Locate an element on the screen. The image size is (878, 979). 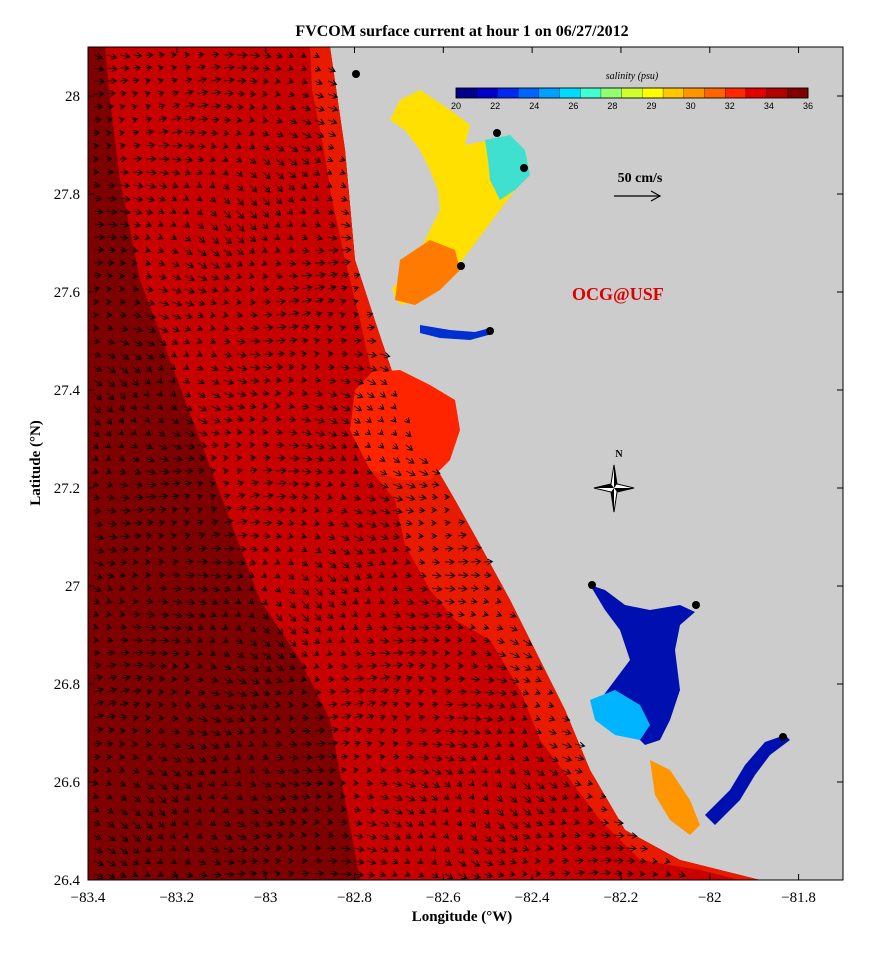
colorbar-label: 22 is located at coordinates (495, 106).